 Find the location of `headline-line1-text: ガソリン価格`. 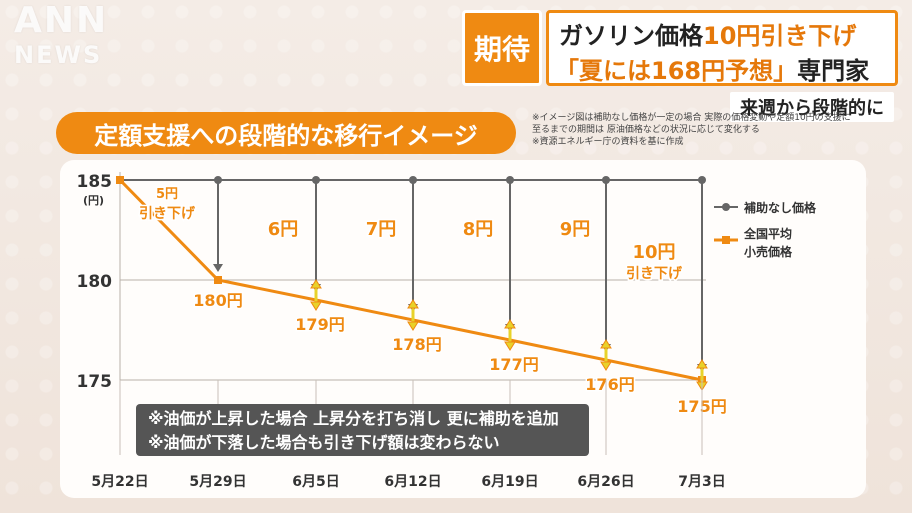

headline-line1-text: ガソリン価格 is located at coordinates (631, 36).